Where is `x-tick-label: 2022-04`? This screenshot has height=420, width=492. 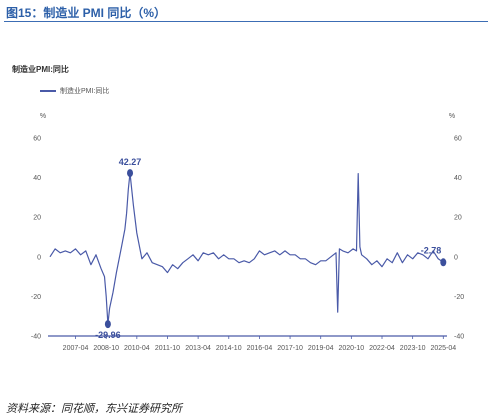 x-tick-label: 2022-04 is located at coordinates (382, 348).